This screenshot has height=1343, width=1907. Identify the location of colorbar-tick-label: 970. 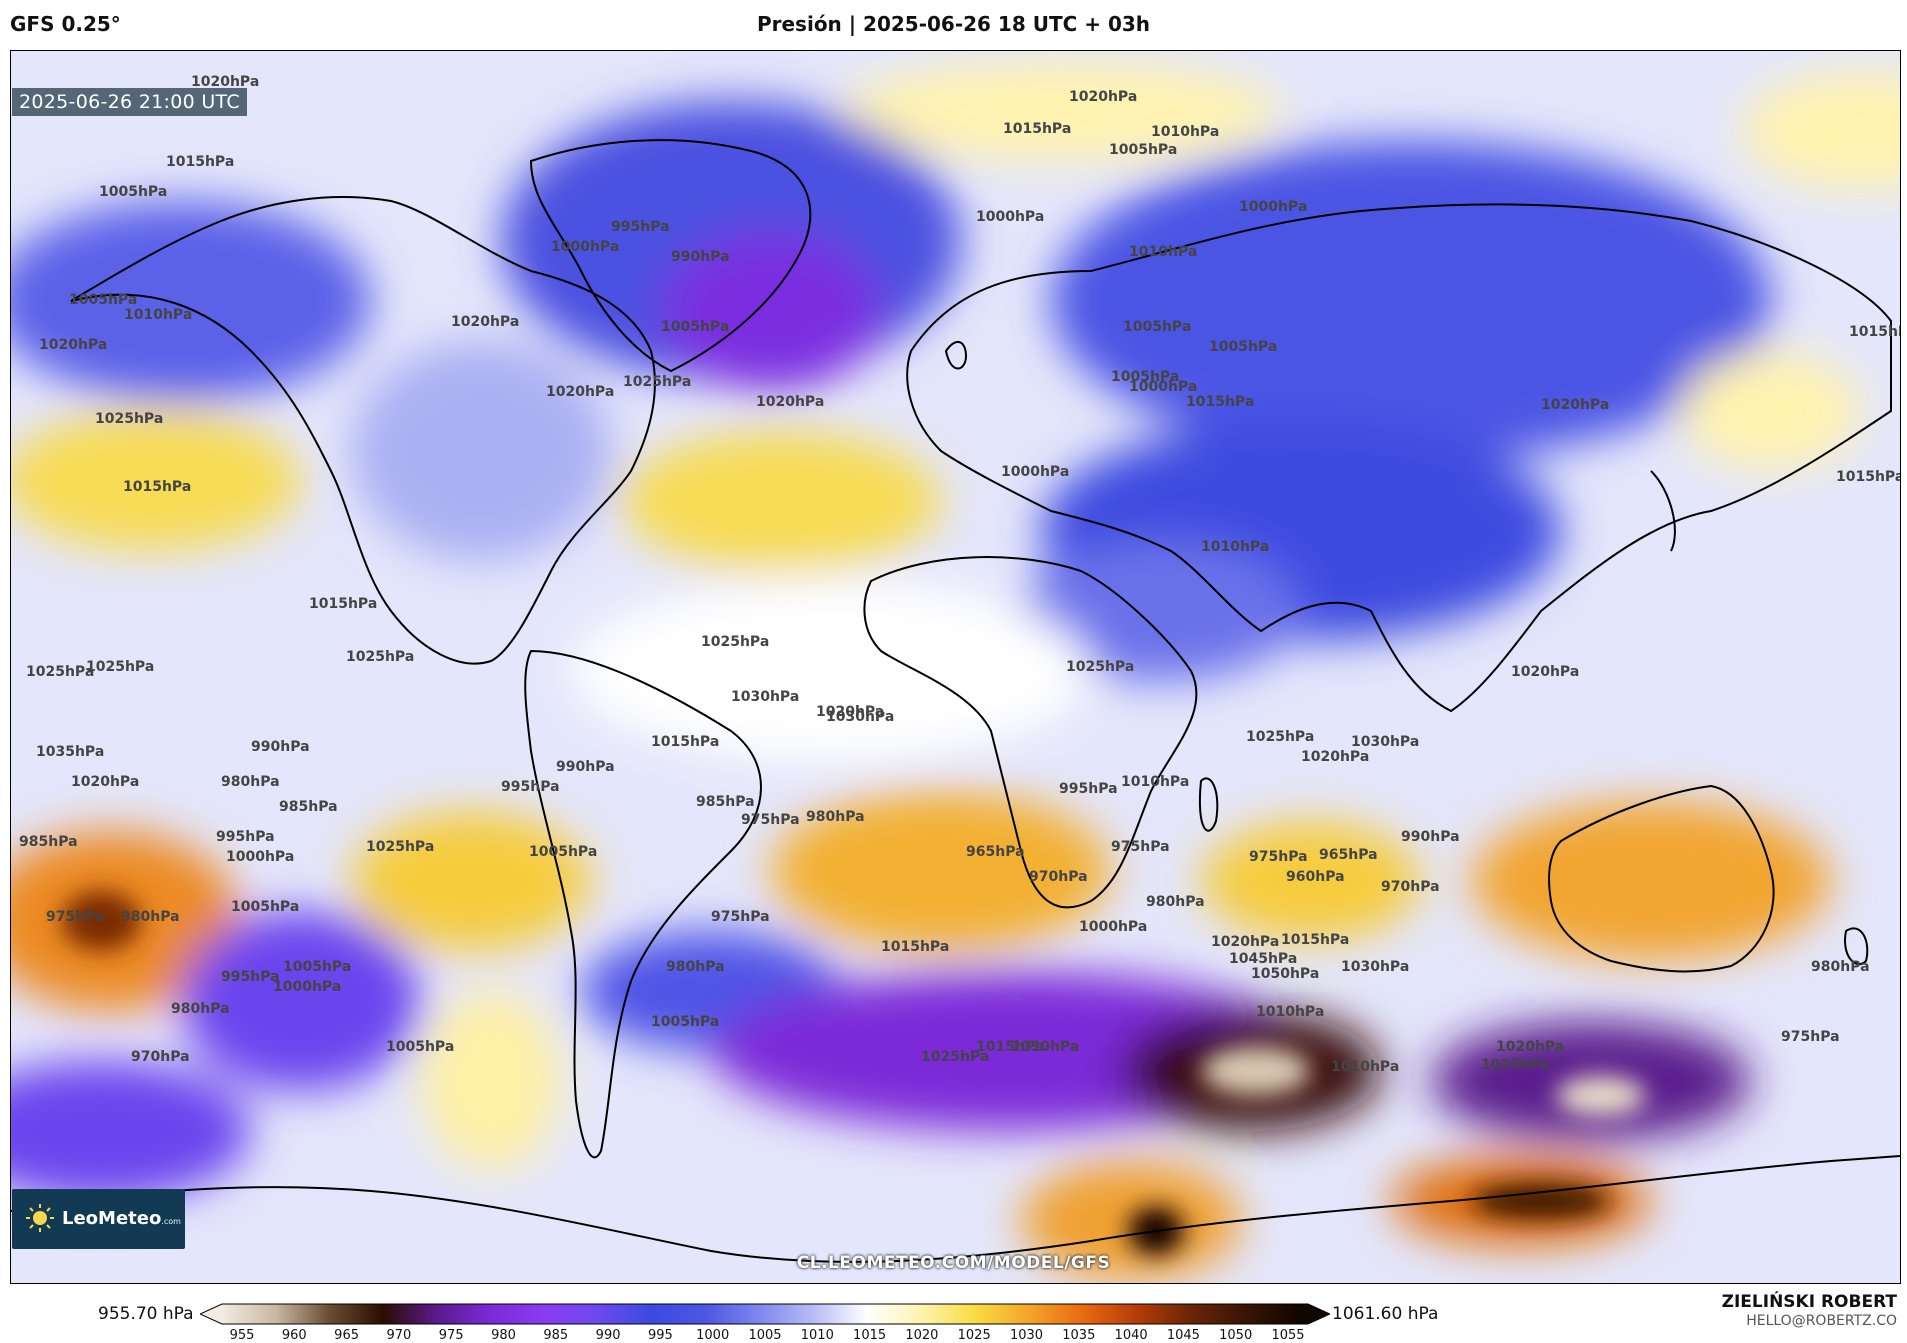
(399, 1335).